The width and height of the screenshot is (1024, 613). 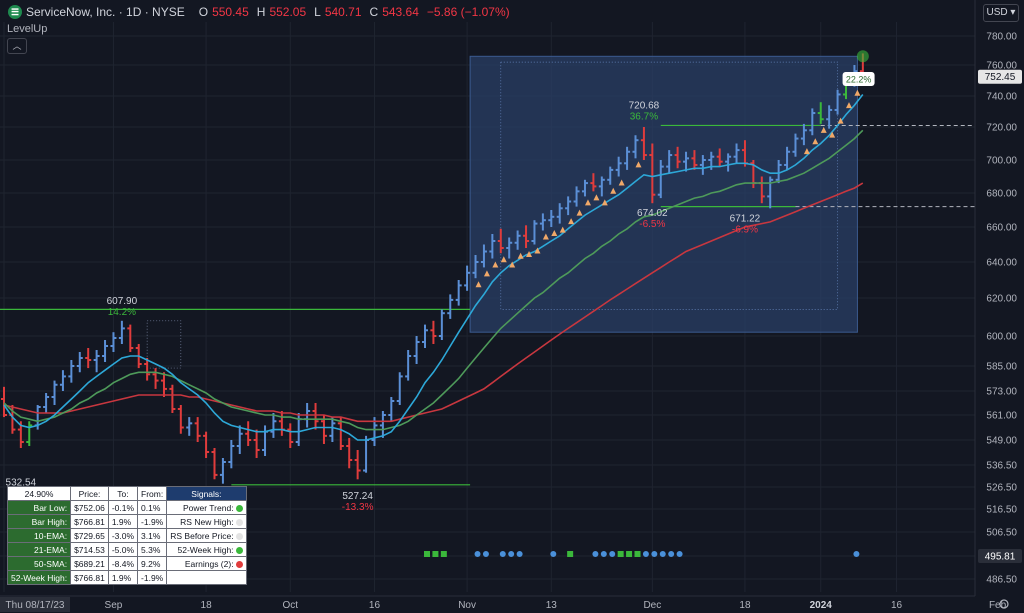 I want to click on annotation-label: 720.68, so click(x=644, y=105).